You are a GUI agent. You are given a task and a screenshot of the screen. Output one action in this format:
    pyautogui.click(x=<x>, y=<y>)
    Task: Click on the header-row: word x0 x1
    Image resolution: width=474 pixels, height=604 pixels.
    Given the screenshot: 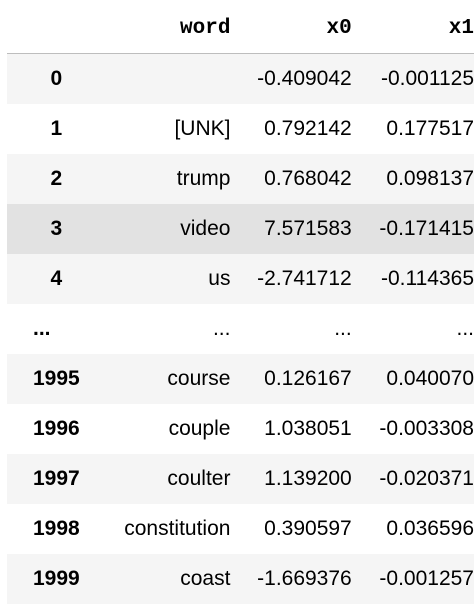 What is the action you would take?
    pyautogui.click(x=240, y=28)
    